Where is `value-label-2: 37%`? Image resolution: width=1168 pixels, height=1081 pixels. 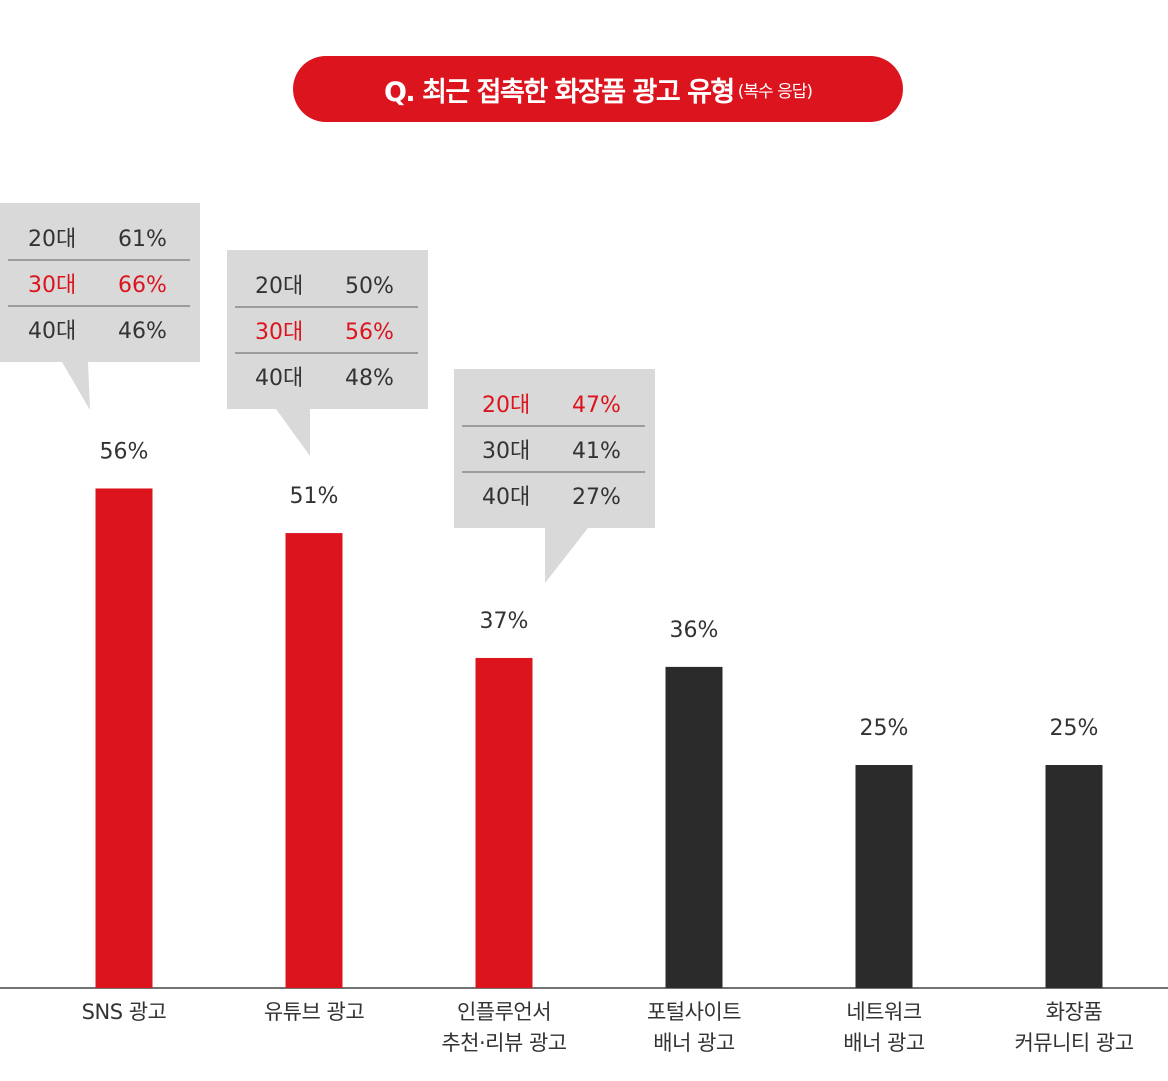 value-label-2: 37% is located at coordinates (504, 621).